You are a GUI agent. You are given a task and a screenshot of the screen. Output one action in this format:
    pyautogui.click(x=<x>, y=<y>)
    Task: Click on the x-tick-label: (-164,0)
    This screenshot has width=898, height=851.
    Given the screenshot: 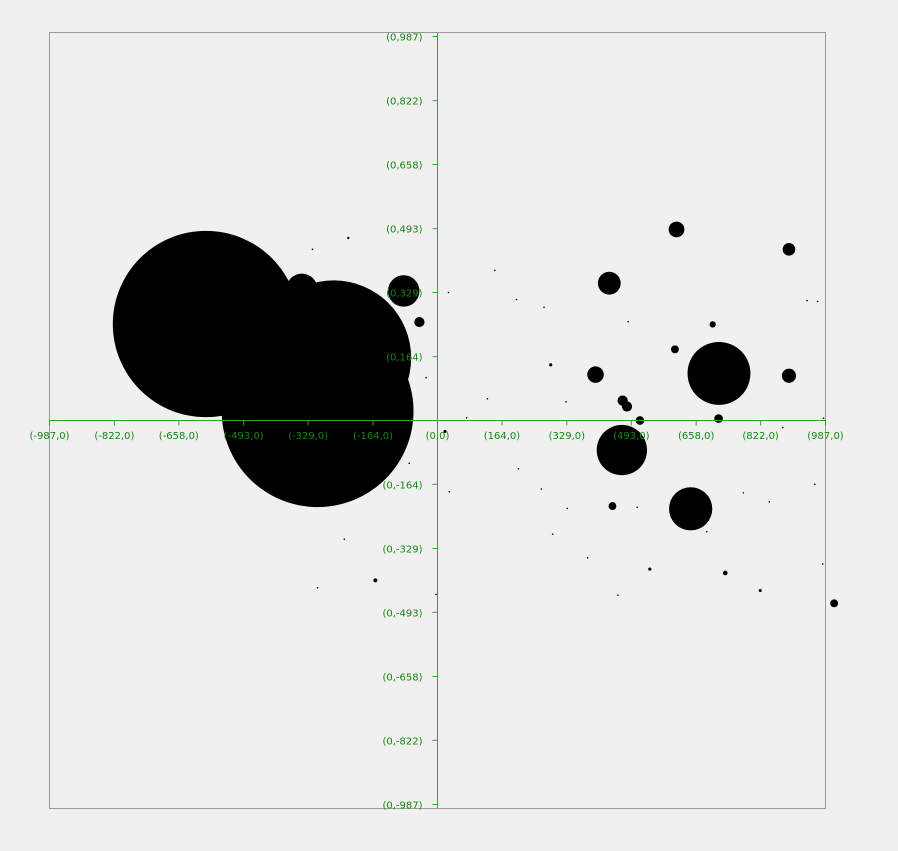 What is the action you would take?
    pyautogui.click(x=373, y=436)
    